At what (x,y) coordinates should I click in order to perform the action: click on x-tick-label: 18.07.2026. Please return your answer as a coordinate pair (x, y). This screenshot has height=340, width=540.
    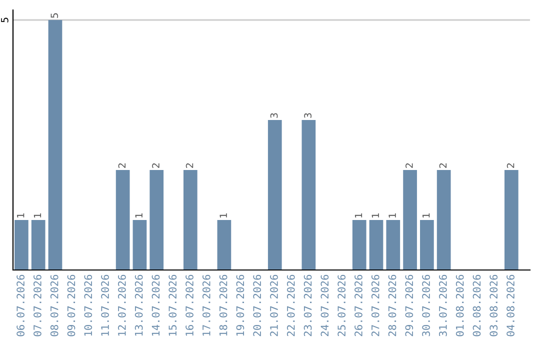
    Looking at the image, I should click on (223, 305).